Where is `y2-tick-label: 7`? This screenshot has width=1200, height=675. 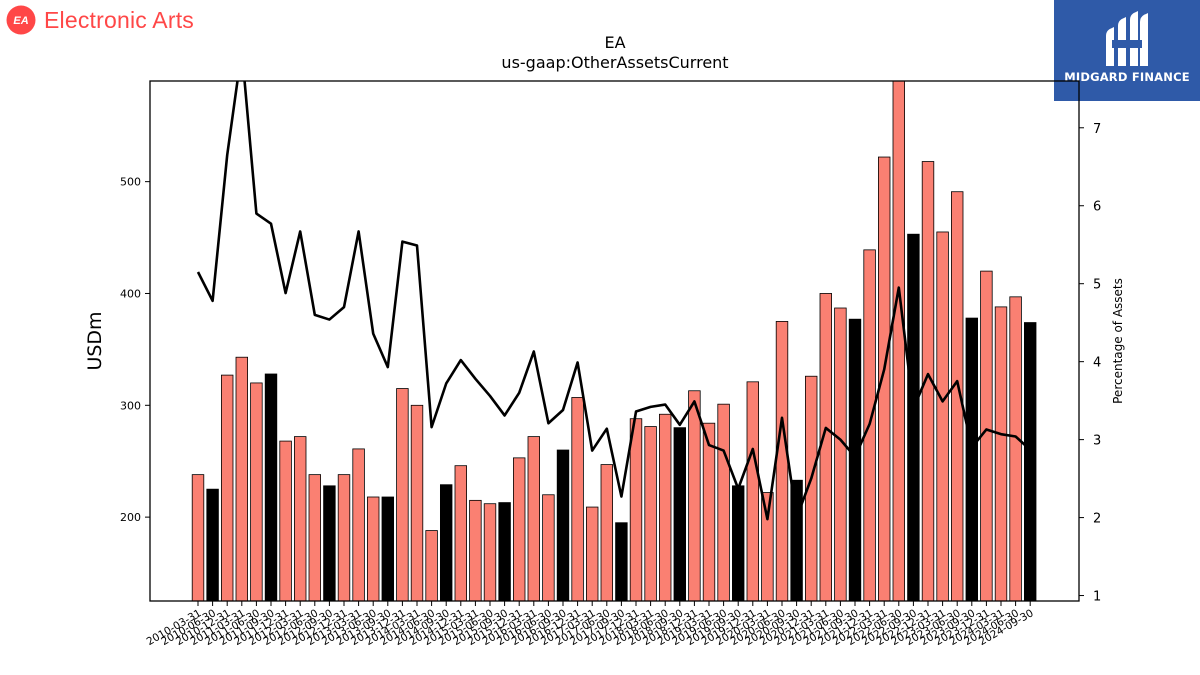
y2-tick-label: 7 is located at coordinates (1097, 129).